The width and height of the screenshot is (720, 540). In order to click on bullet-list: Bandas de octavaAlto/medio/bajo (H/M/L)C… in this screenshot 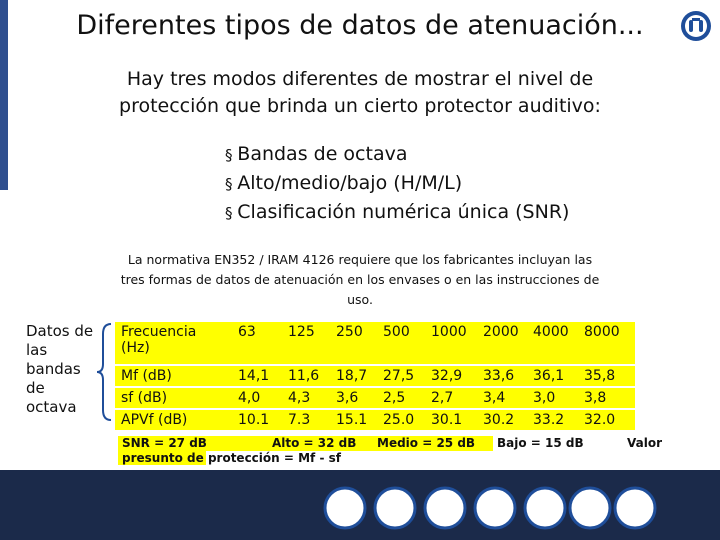, I will do `click(397, 183)`.